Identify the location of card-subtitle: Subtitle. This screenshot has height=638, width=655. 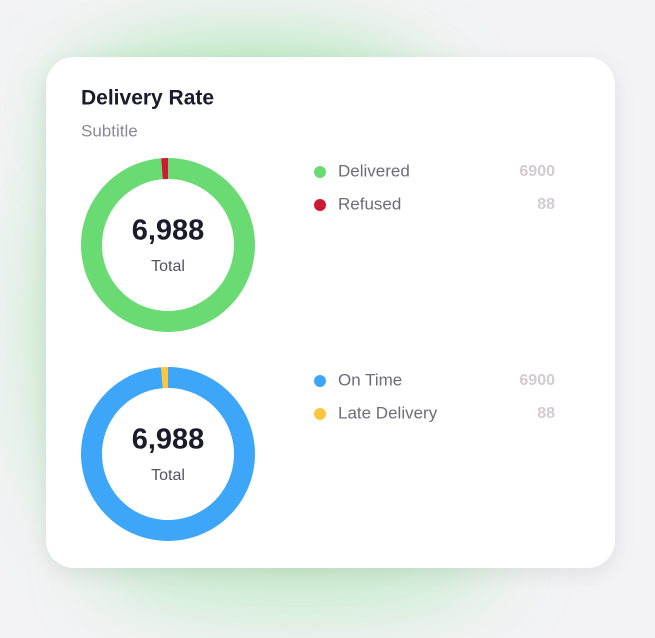
(109, 130).